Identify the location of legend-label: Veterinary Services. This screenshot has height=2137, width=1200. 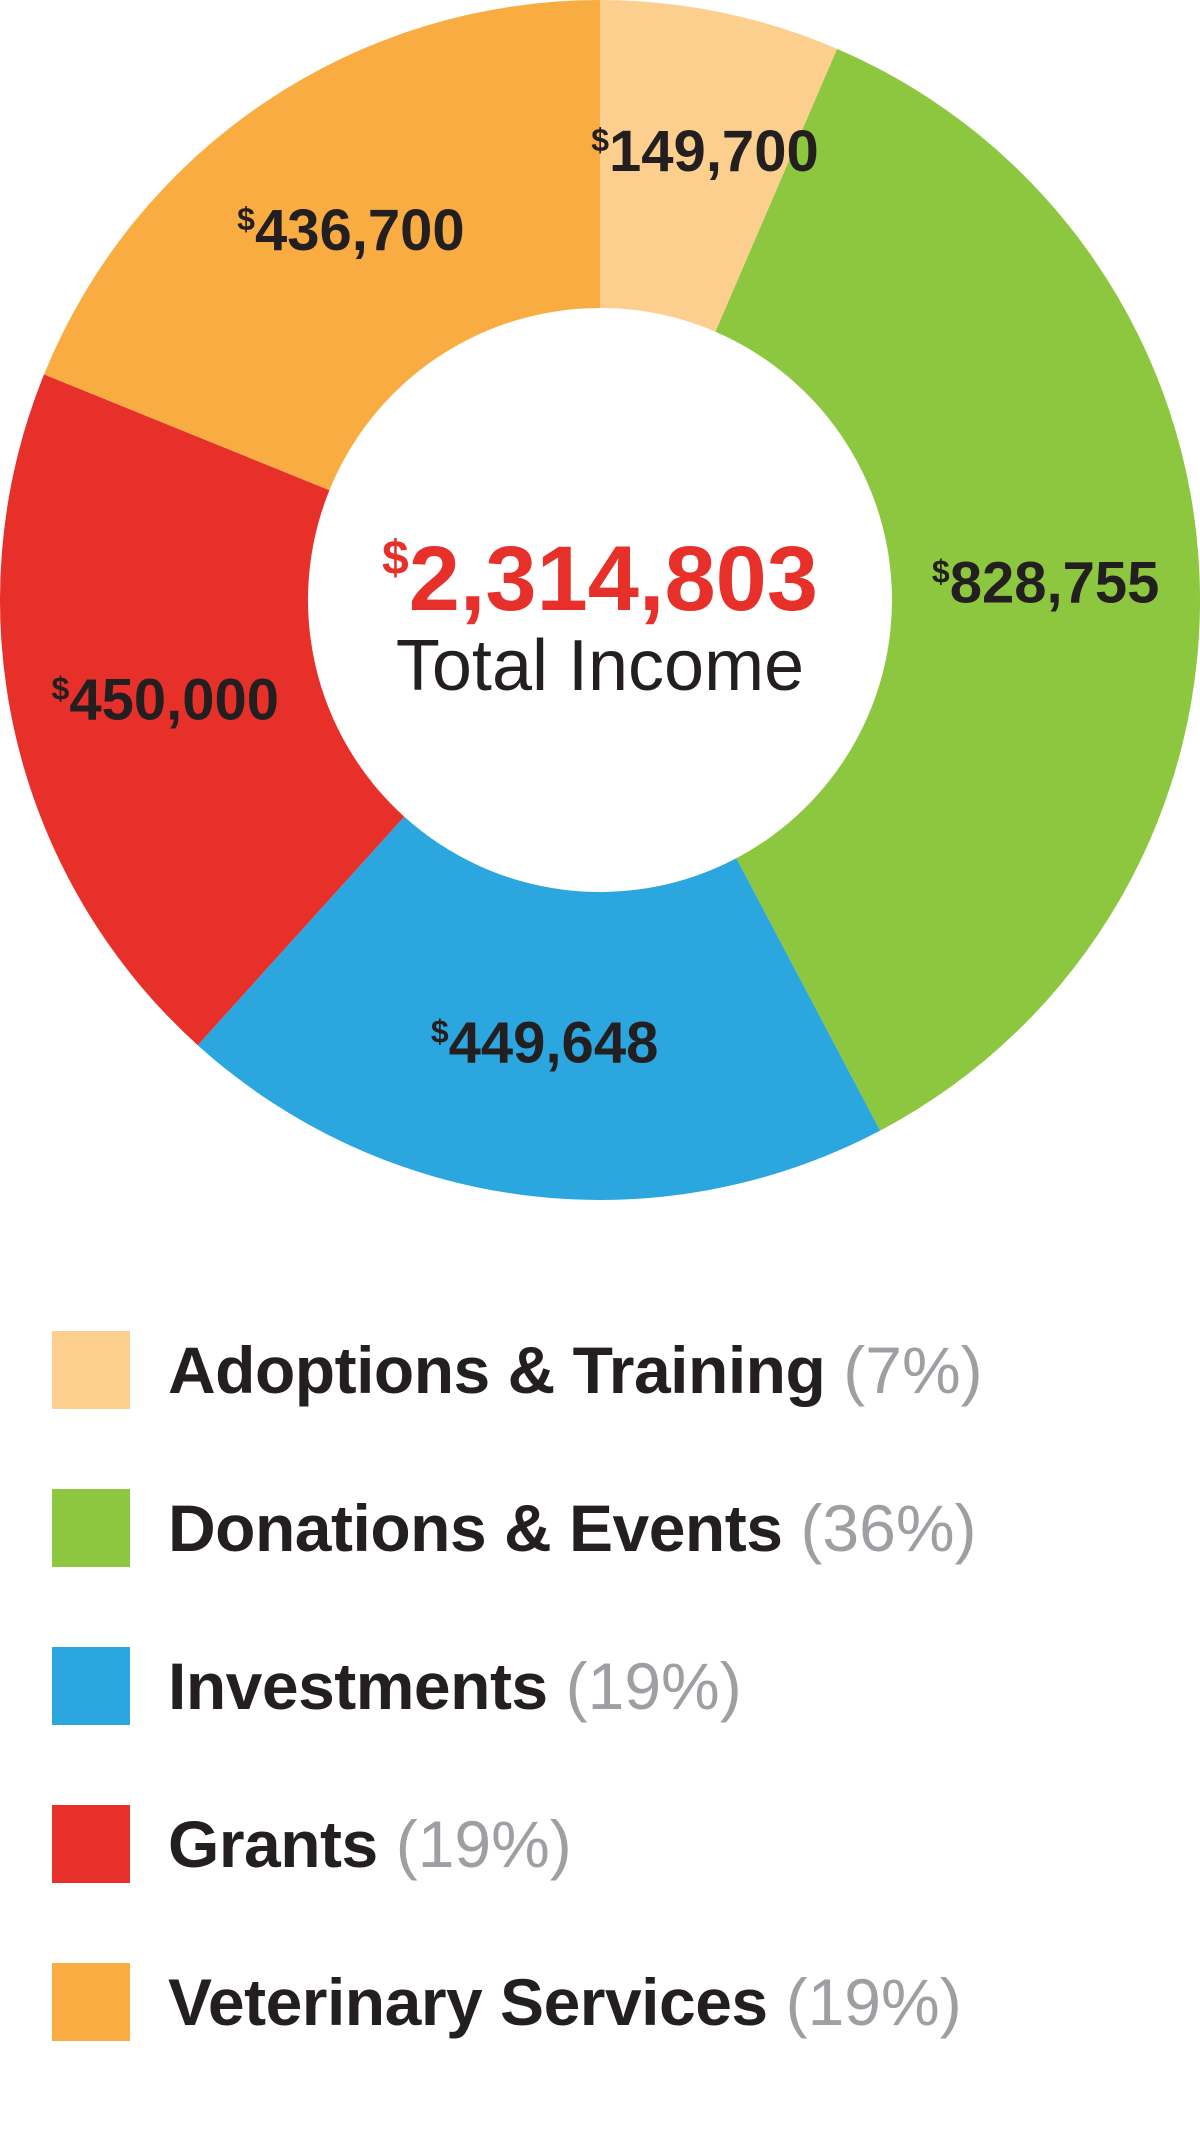
(468, 2002).